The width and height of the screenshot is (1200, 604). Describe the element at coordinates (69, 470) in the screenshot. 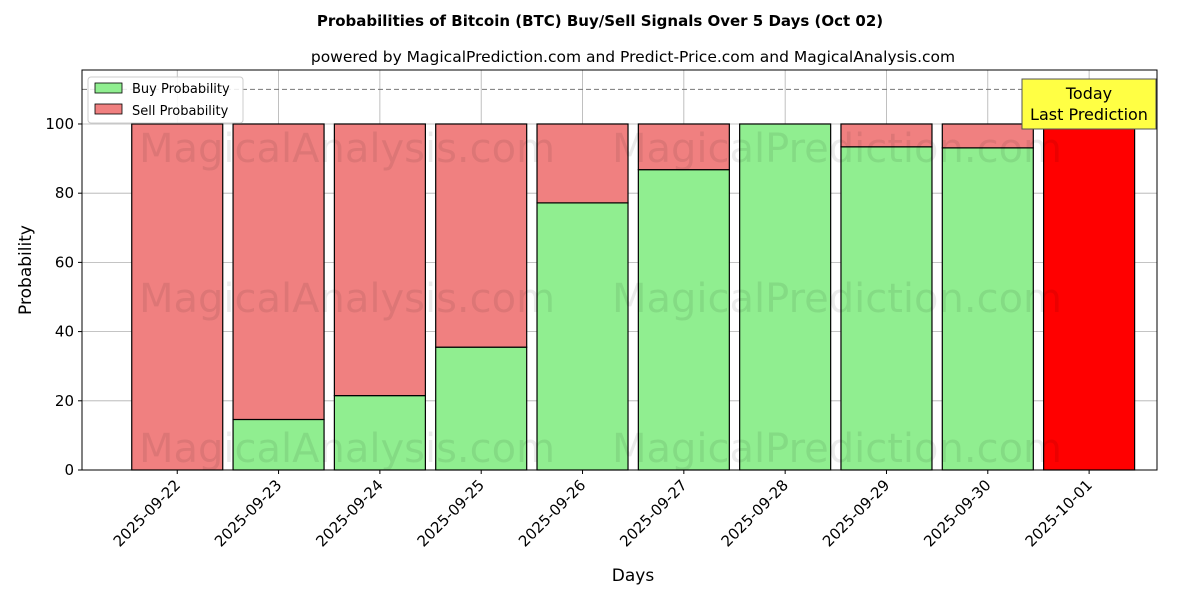

I see `y-tick-label: 0` at that location.